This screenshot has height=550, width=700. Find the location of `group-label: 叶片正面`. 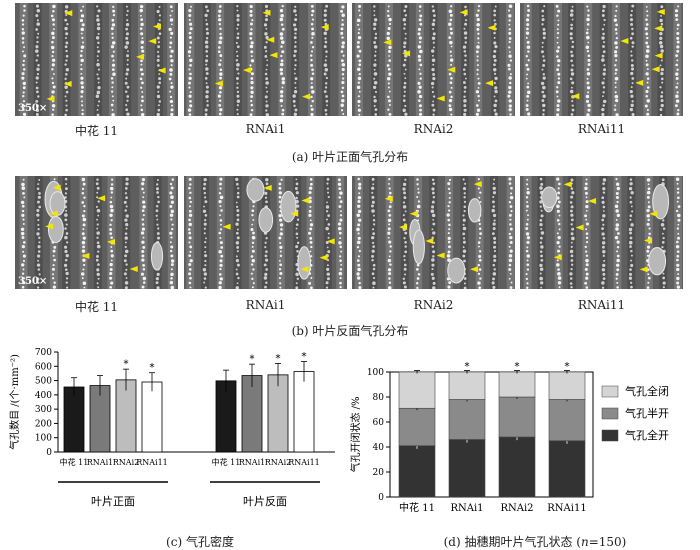

group-label: 叶片正面 is located at coordinates (113, 501).